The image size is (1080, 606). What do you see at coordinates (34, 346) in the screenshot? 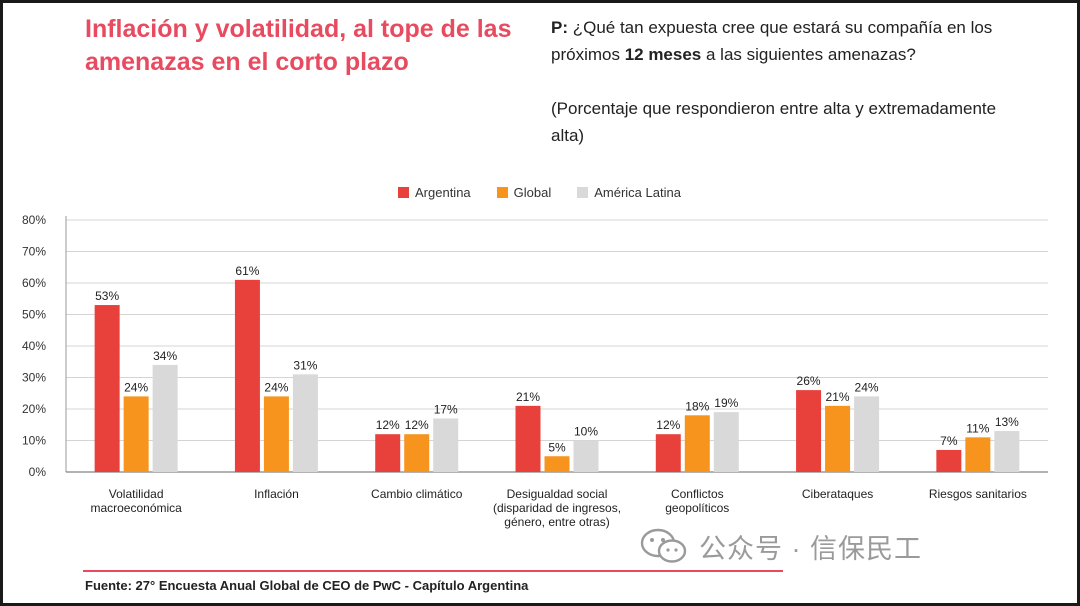
I see `y-tick-label: 40%` at bounding box center [34, 346].